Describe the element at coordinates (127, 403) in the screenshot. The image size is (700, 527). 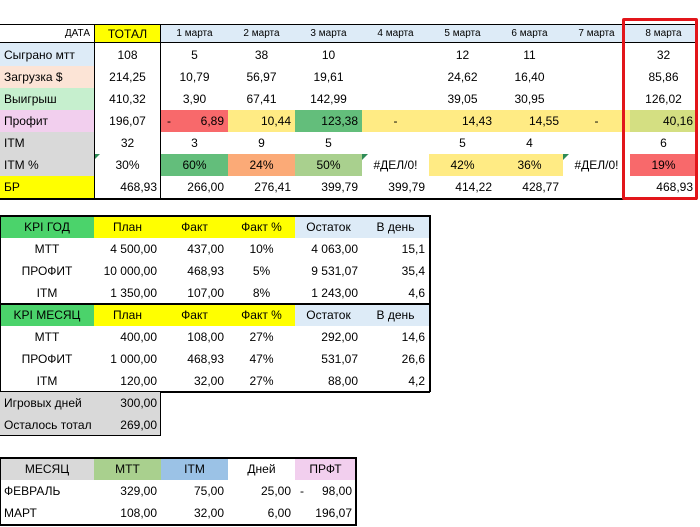
I see `days-value: 300,00` at that location.